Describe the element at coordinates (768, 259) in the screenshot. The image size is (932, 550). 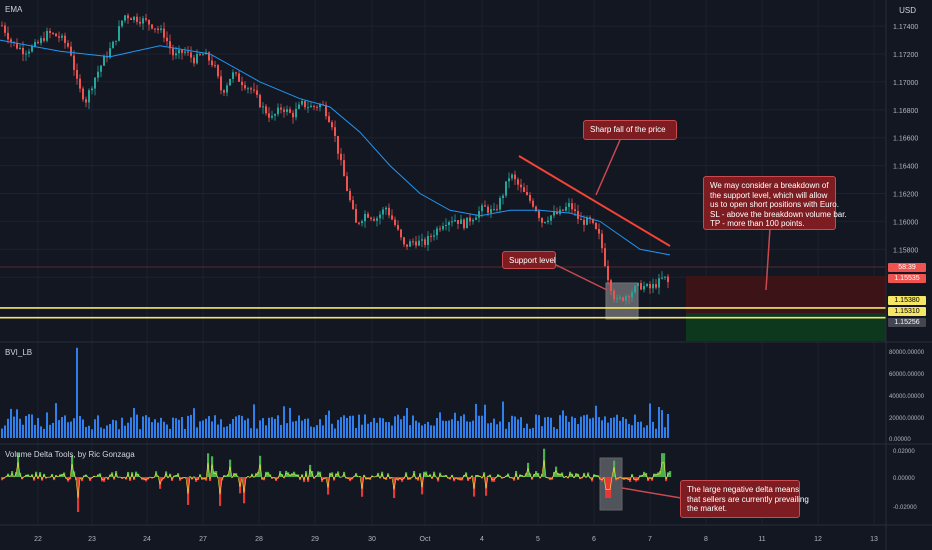
I see `idea-pointer` at that location.